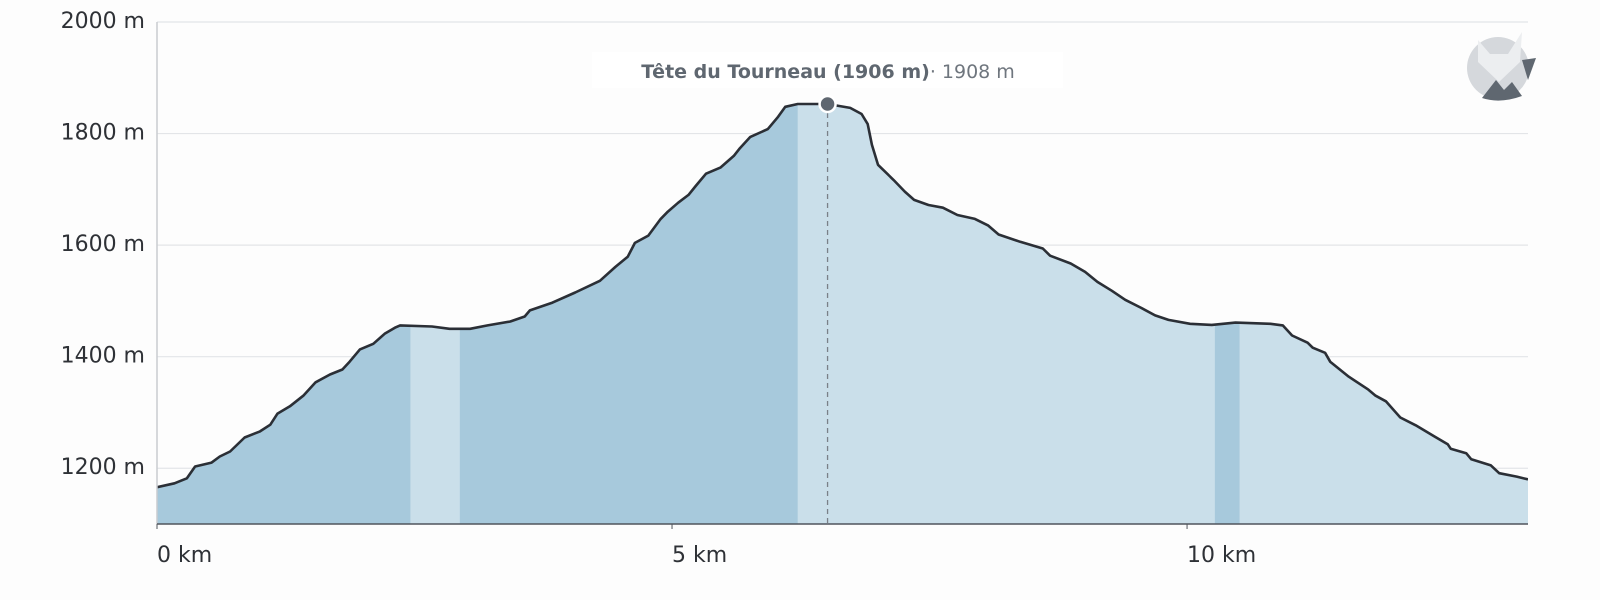  Describe the element at coordinates (103, 356) in the screenshot. I see `y-tick-label: 1400 m` at that location.